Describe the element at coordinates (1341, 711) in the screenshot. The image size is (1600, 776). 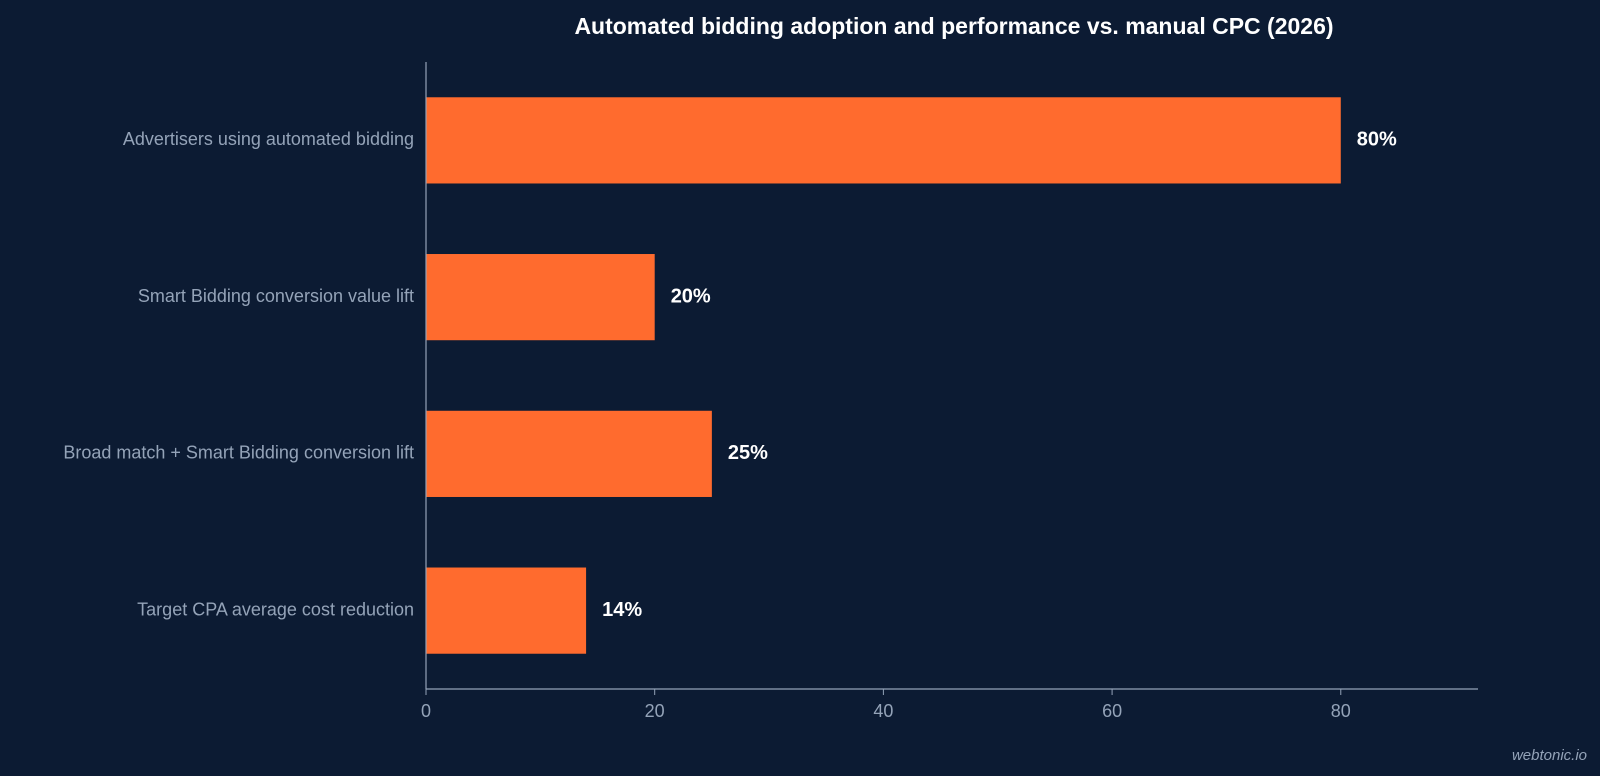
I see `x-tick-label-4: 80` at that location.